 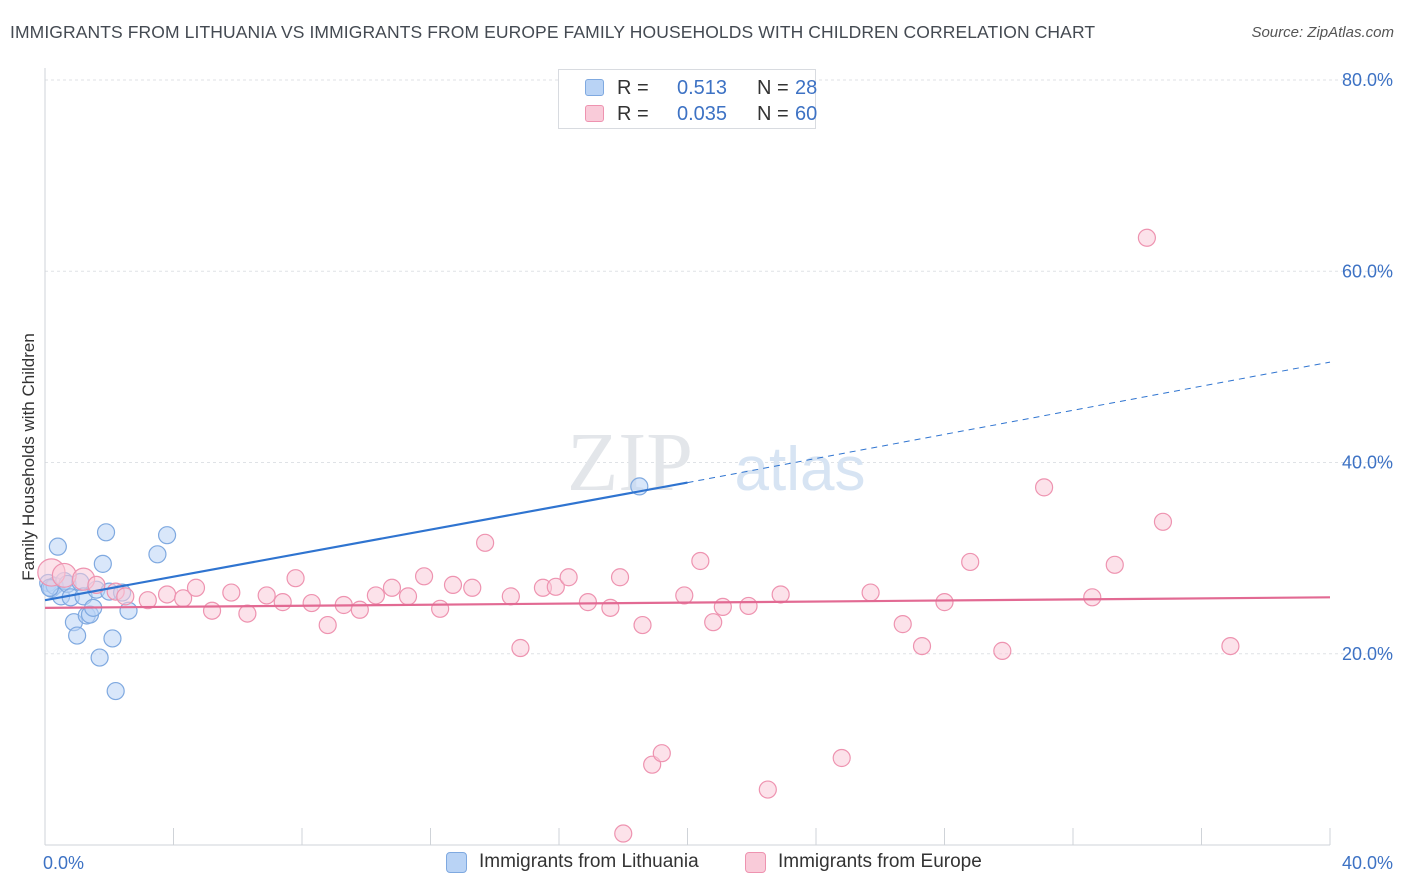 I want to click on europe-trend-line, so click(x=687, y=602).